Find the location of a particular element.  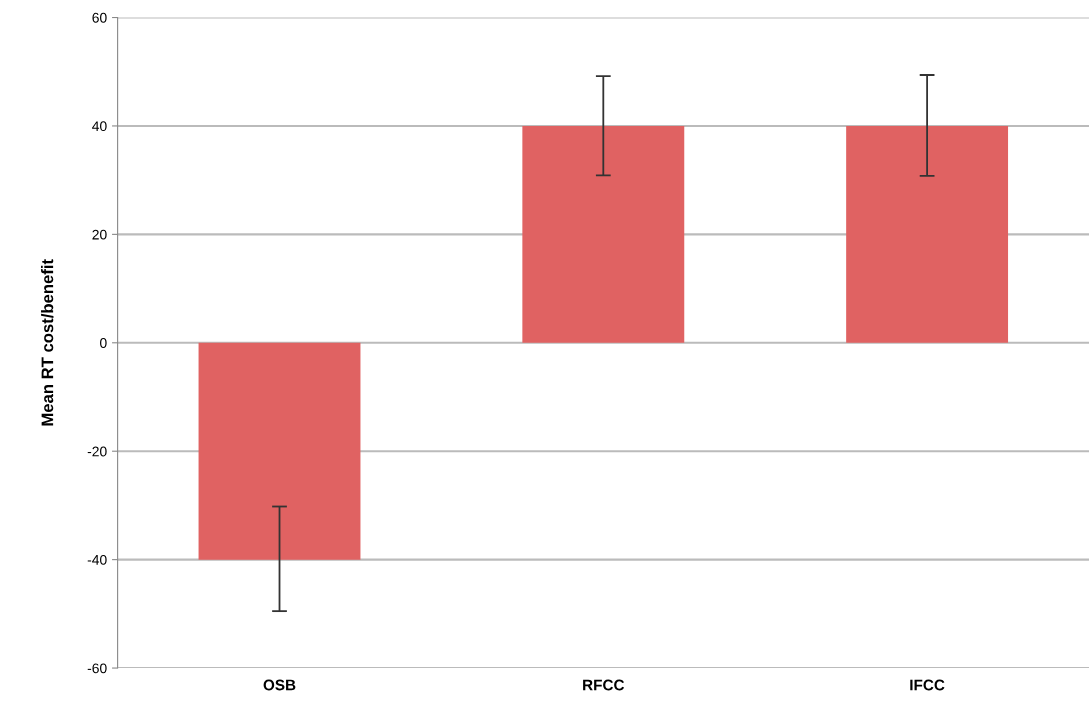

y-tick-label: 20 is located at coordinates (99, 234).